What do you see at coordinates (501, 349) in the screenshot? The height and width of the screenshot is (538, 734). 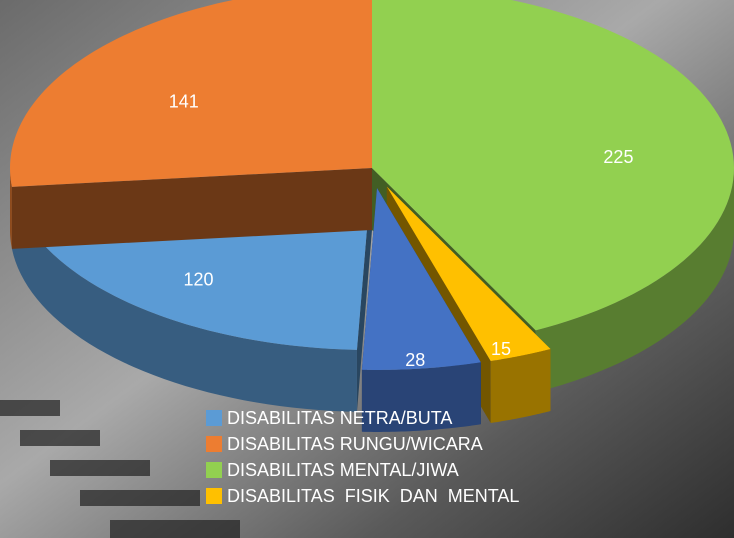 I see `data-label: 15` at bounding box center [501, 349].